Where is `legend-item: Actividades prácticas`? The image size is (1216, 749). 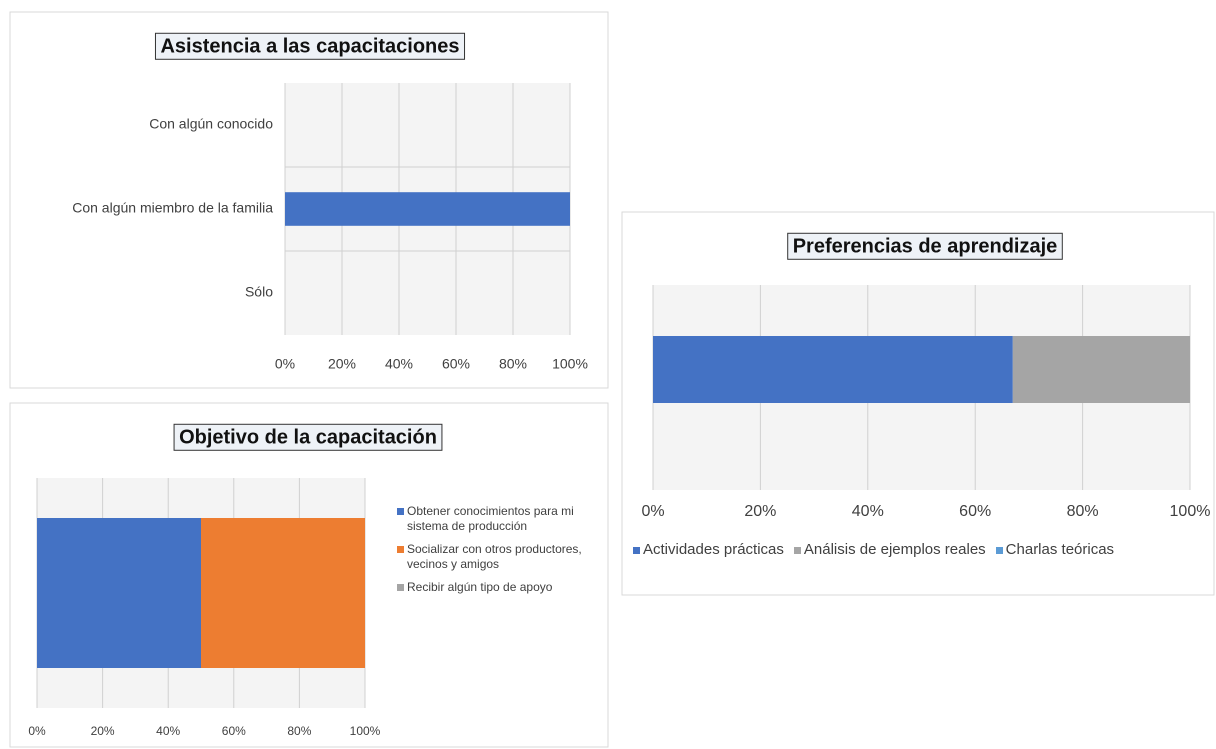 legend-item: Actividades prácticas is located at coordinates (708, 549).